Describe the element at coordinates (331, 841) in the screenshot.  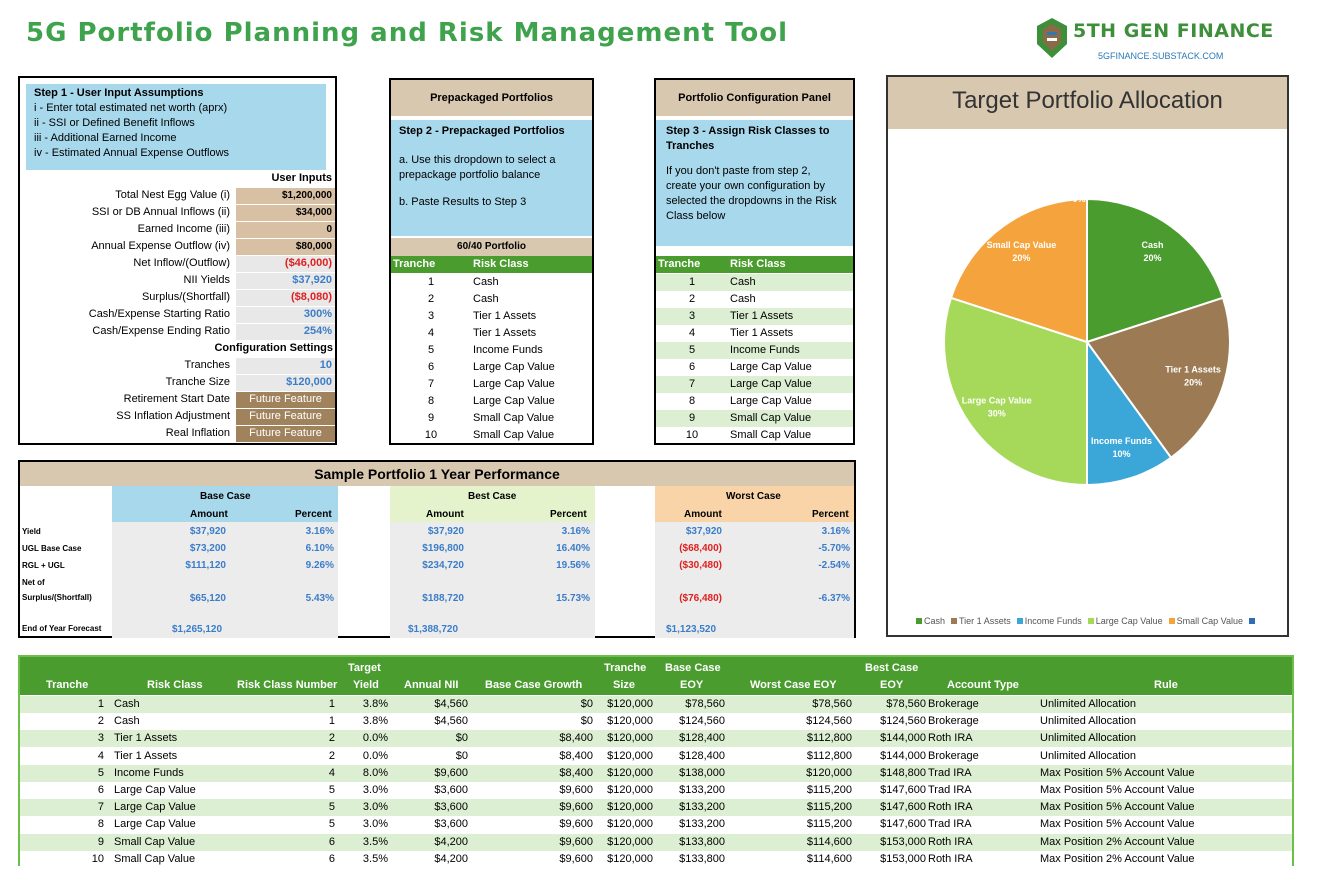
I see `risk-class-number: 6` at that location.